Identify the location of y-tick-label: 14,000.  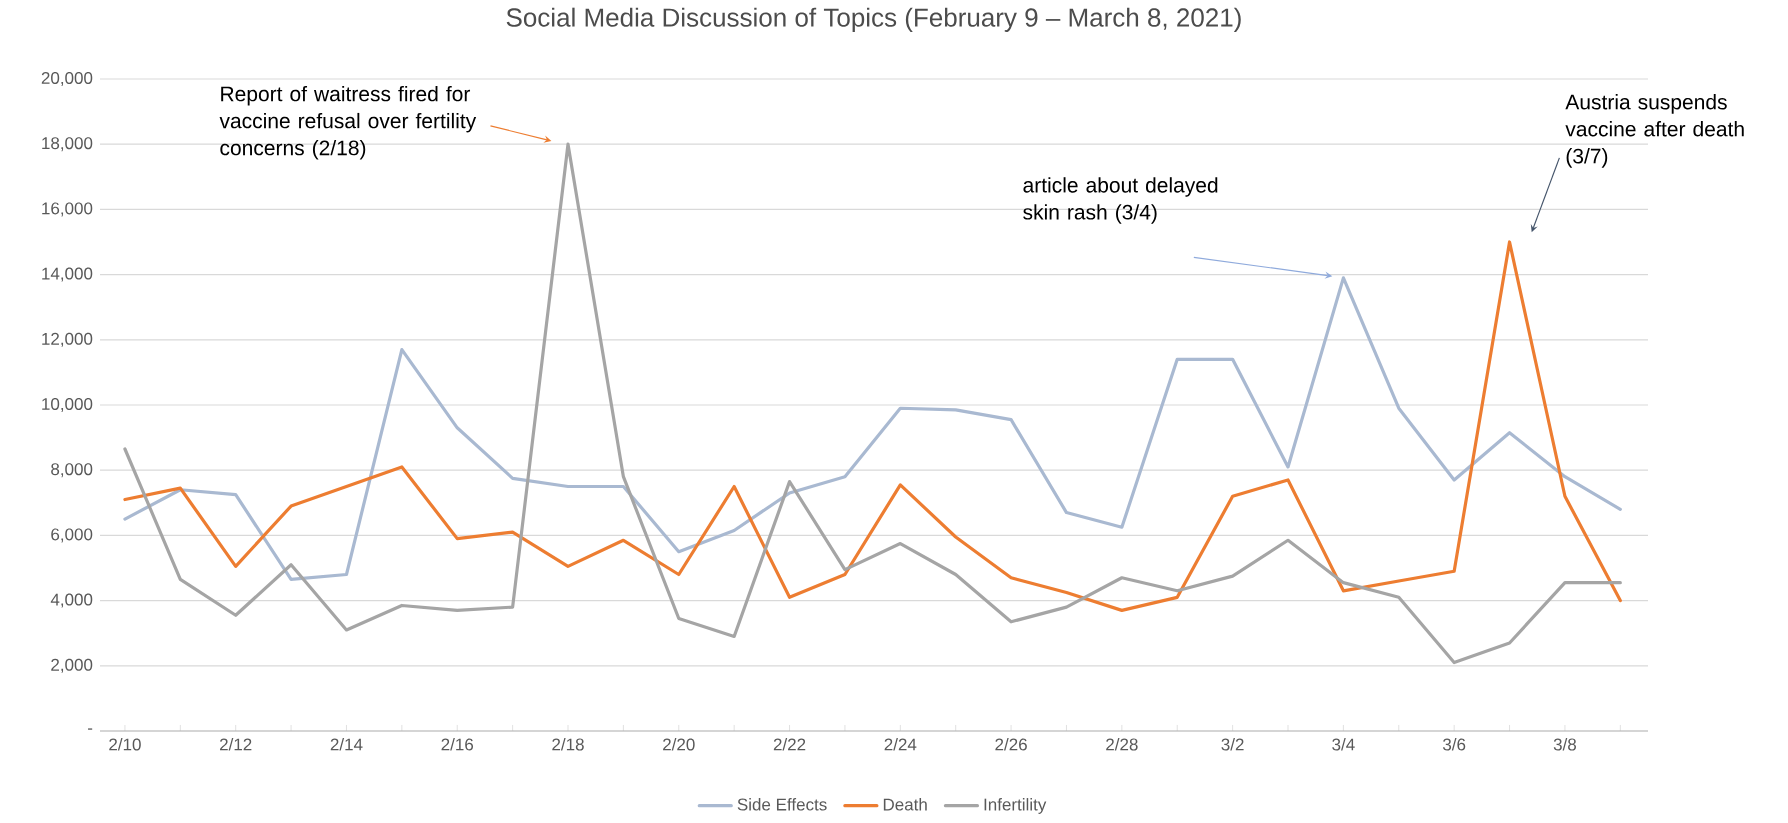
(67, 274).